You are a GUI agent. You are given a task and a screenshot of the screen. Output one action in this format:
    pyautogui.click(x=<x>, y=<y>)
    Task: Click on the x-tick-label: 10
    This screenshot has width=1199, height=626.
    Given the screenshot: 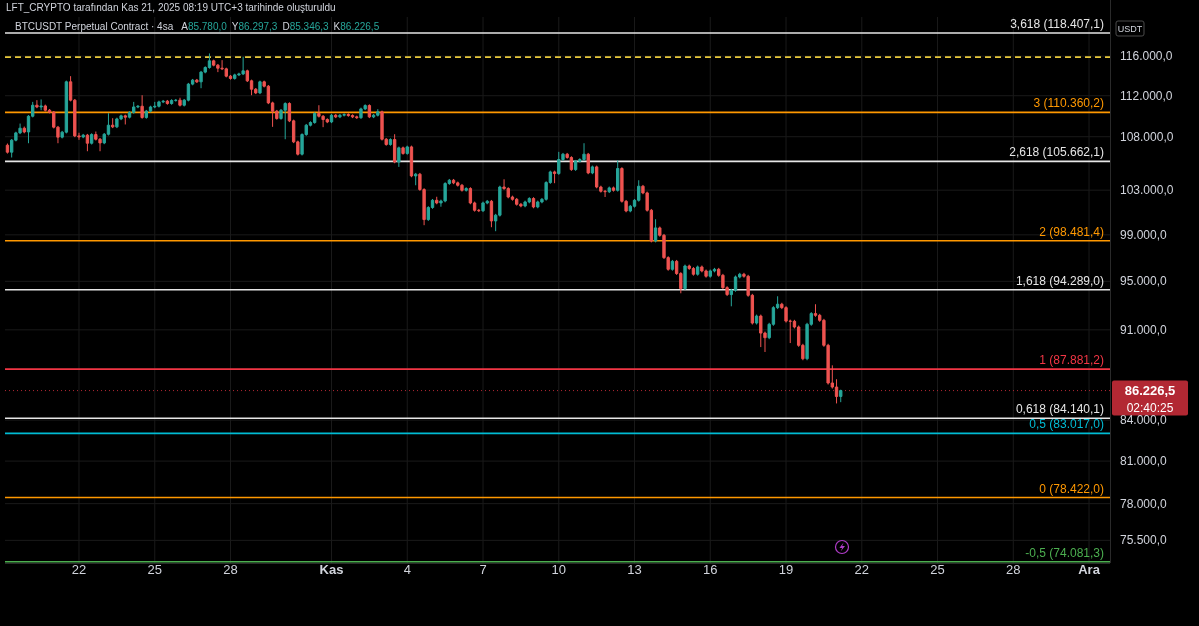 What is the action you would take?
    pyautogui.click(x=559, y=569)
    